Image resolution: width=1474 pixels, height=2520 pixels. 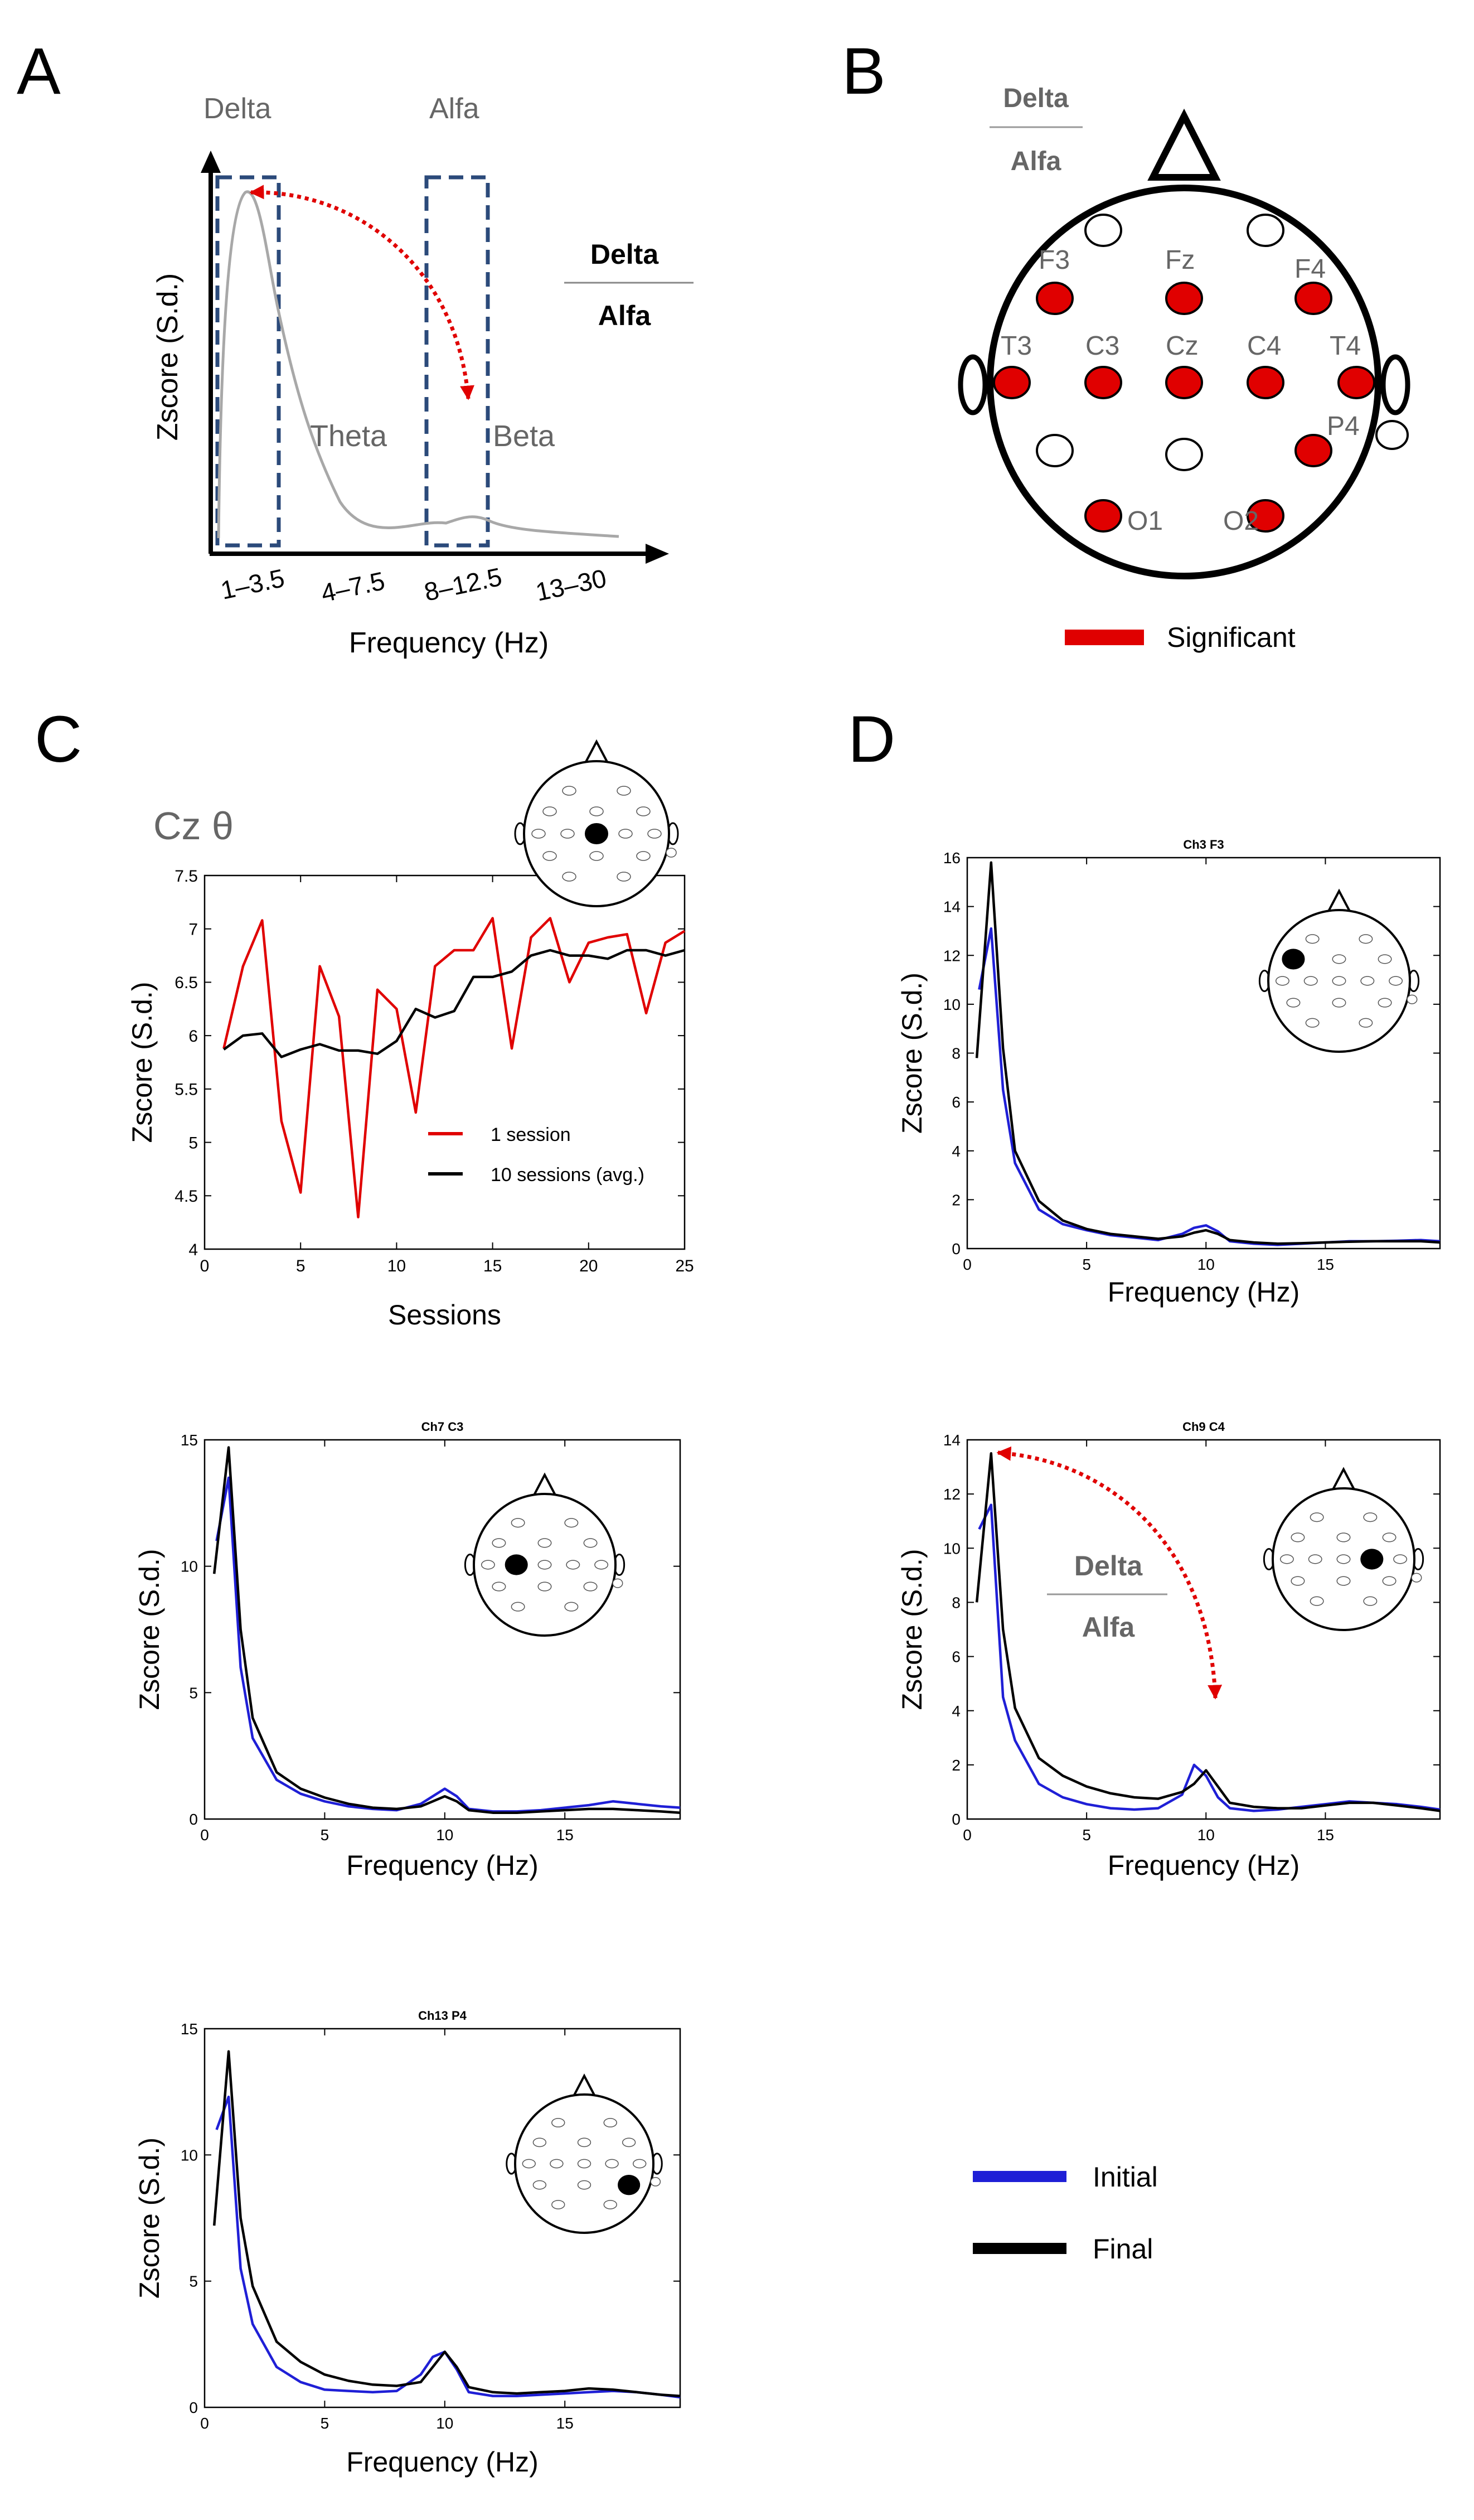 I want to click on y-tick-label: 8, so click(x=957, y=1053).